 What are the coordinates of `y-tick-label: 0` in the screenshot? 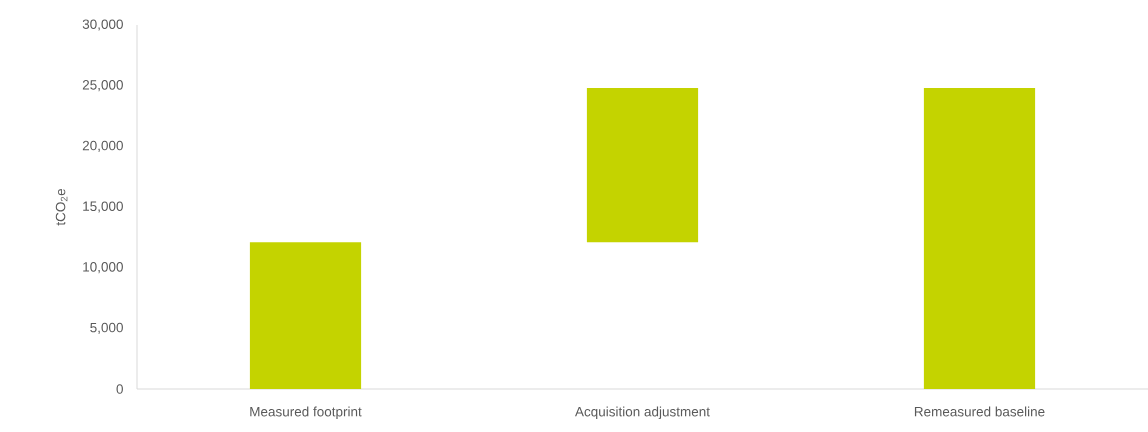 It's located at (119, 389).